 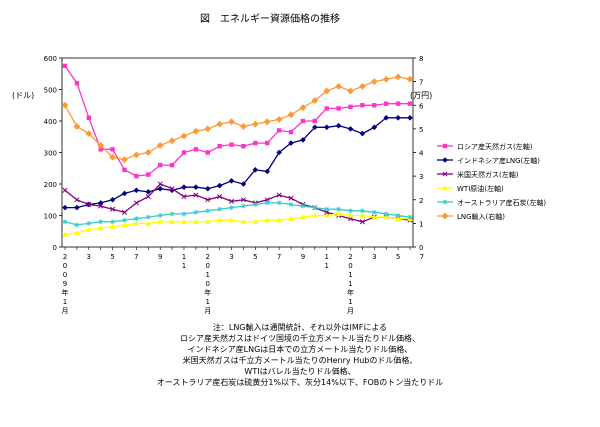 I want to click on left-tick-label: 100, so click(x=50, y=217).